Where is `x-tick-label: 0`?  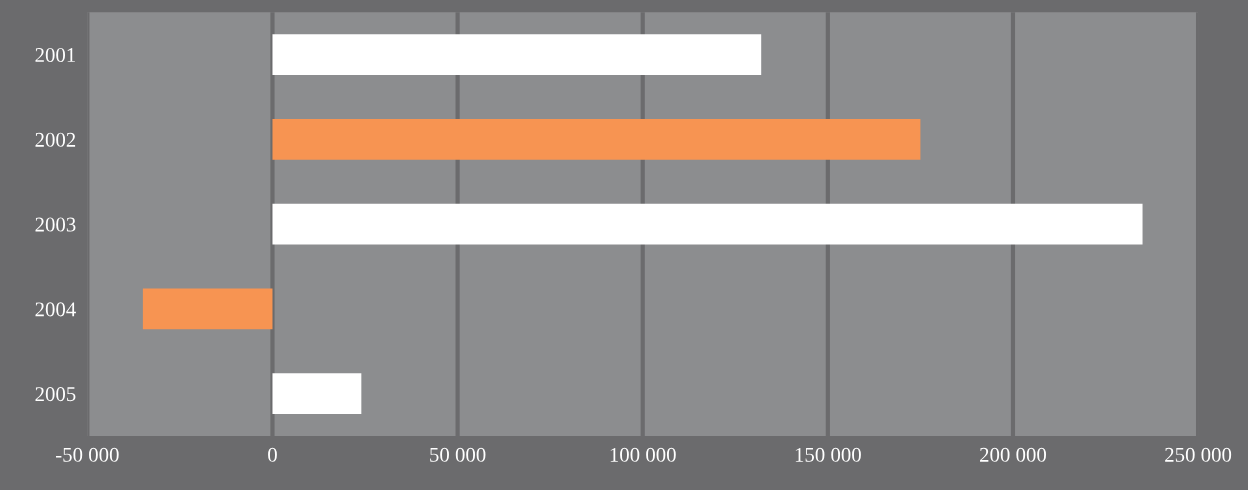 x-tick-label: 0 is located at coordinates (272, 454).